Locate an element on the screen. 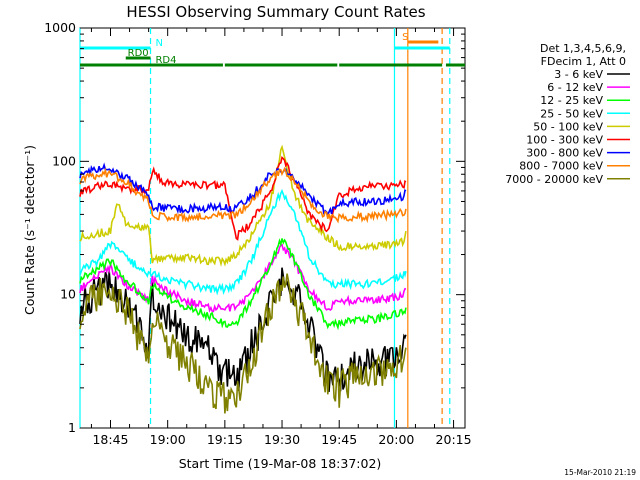 The image size is (640, 480). x-tick-label: 18:45 is located at coordinates (110, 439).